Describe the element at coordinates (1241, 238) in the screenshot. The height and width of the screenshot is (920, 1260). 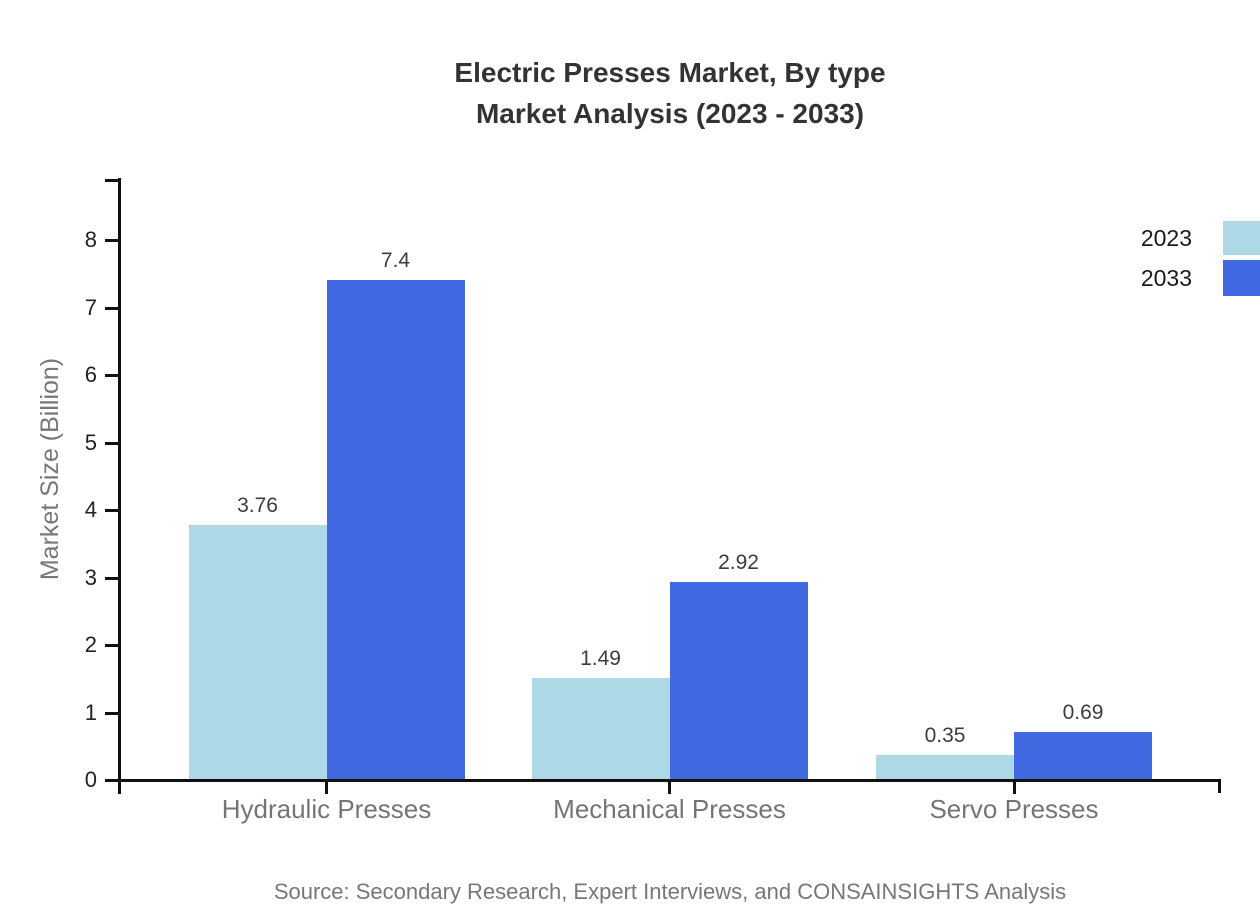
I see `legend-swatch-2023` at that location.